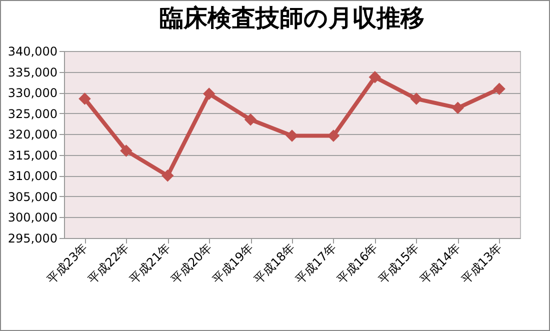 This screenshot has width=550, height=331. What do you see at coordinates (33, 197) in the screenshot?
I see `y-tick-label: 305,000` at bounding box center [33, 197].